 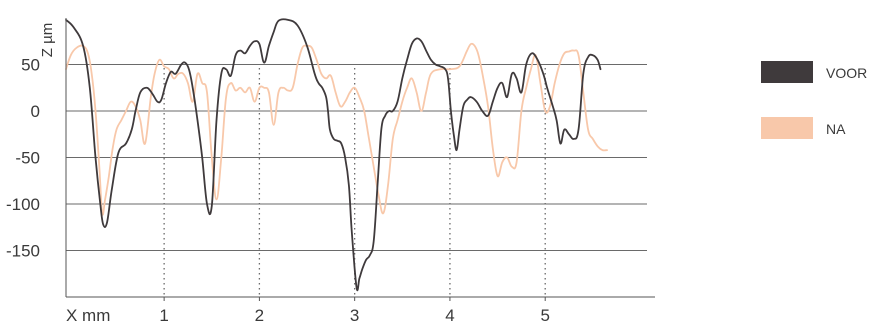 I want to click on y-axis-title: Z µm, so click(x=47, y=40).